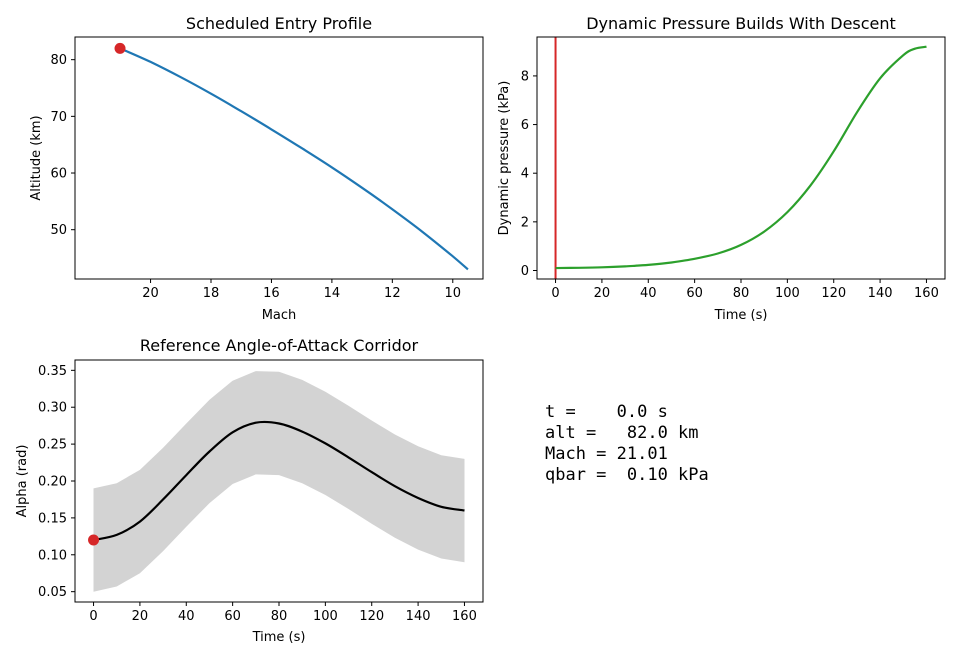  Describe the element at coordinates (52, 555) in the screenshot. I see `alpha-corridor-y-tick-label: 0.10` at that location.